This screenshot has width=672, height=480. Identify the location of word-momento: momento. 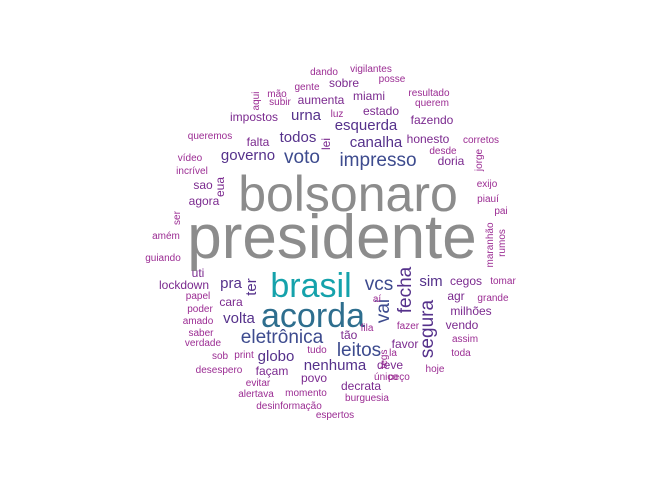
(306, 393).